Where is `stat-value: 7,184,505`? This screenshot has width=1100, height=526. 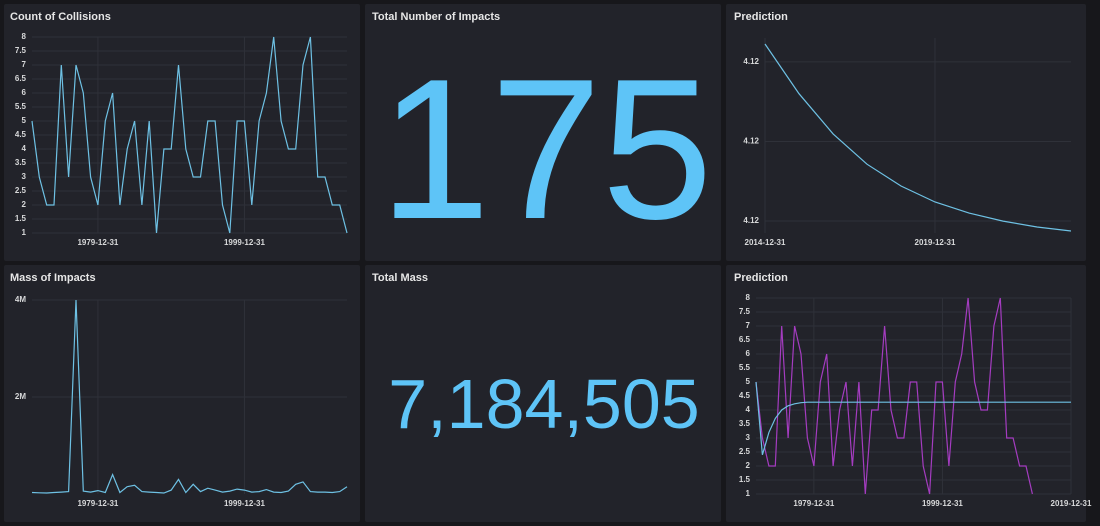
stat-value: 7,184,505 is located at coordinates (543, 404).